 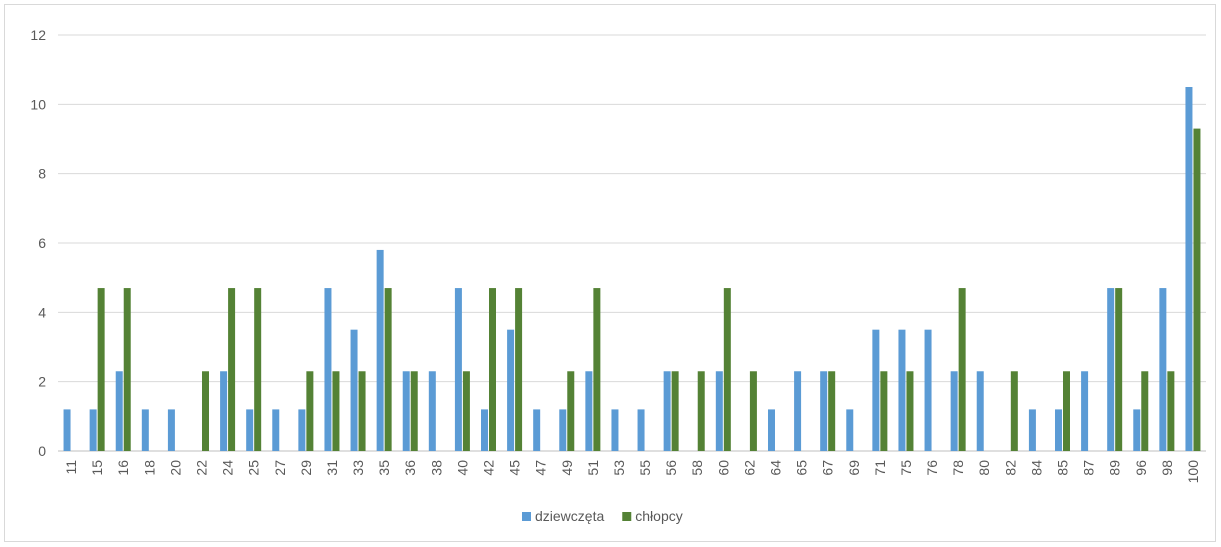 What do you see at coordinates (38, 35) in the screenshot?
I see `y-tick-label: 12` at bounding box center [38, 35].